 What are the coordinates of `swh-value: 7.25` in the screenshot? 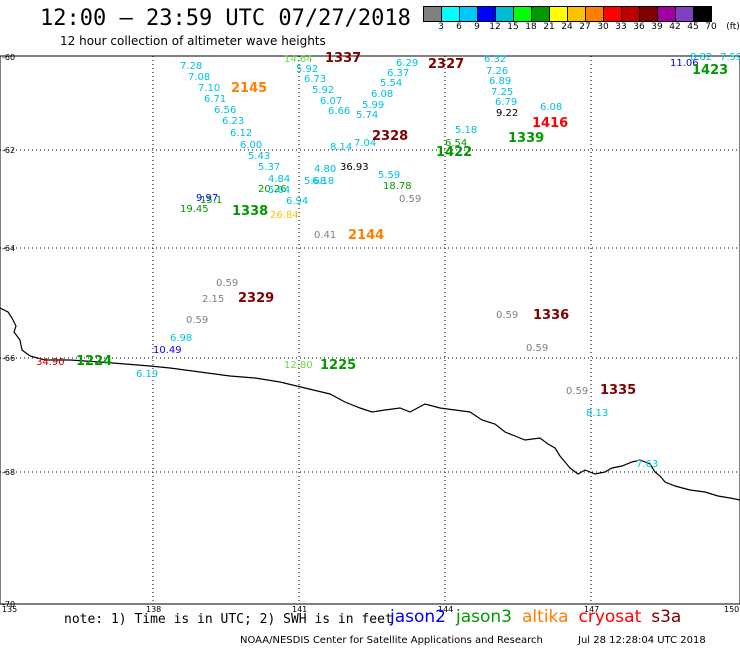 It's located at (502, 92).